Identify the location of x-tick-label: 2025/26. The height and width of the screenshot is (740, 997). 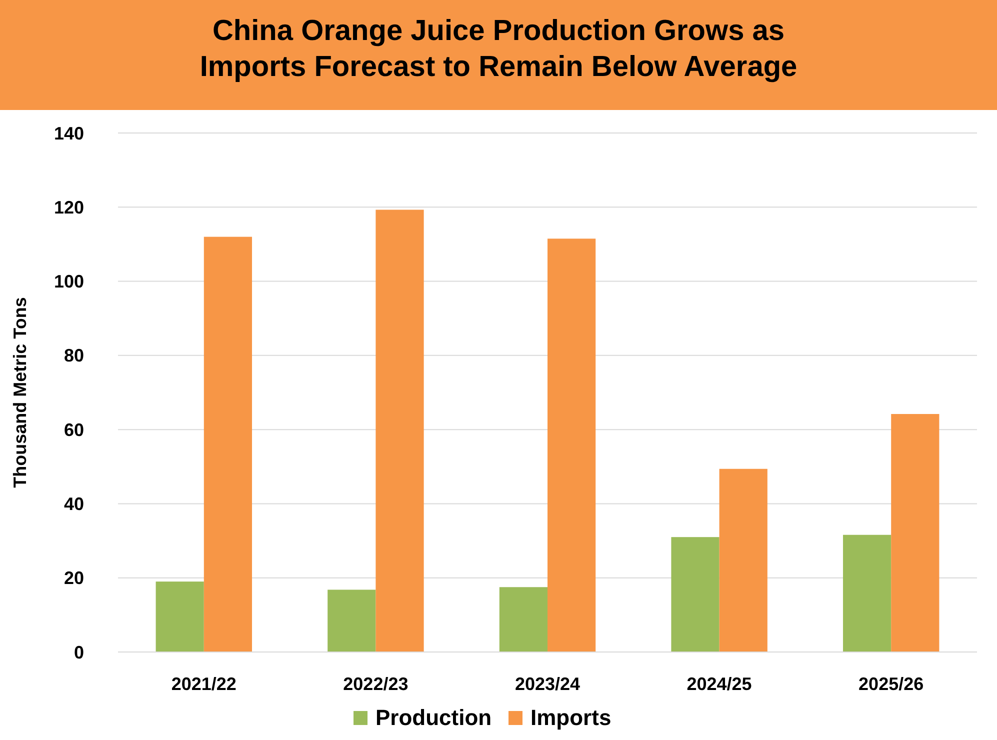
(891, 684).